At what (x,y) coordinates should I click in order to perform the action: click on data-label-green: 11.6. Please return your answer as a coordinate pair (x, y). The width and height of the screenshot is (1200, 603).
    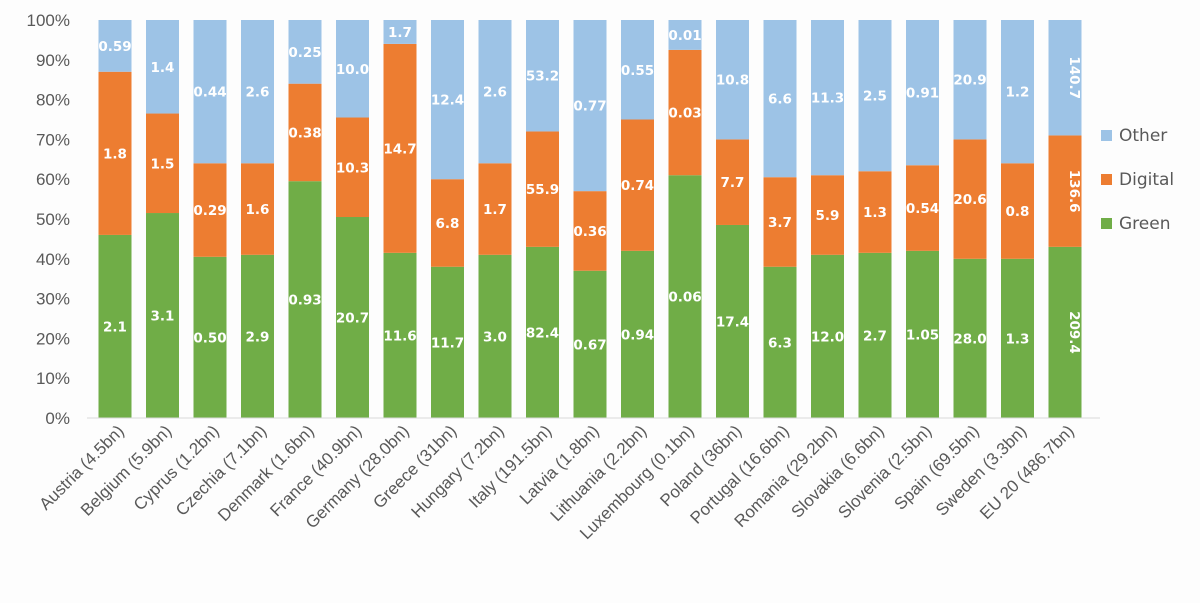
    Looking at the image, I should click on (399, 336).